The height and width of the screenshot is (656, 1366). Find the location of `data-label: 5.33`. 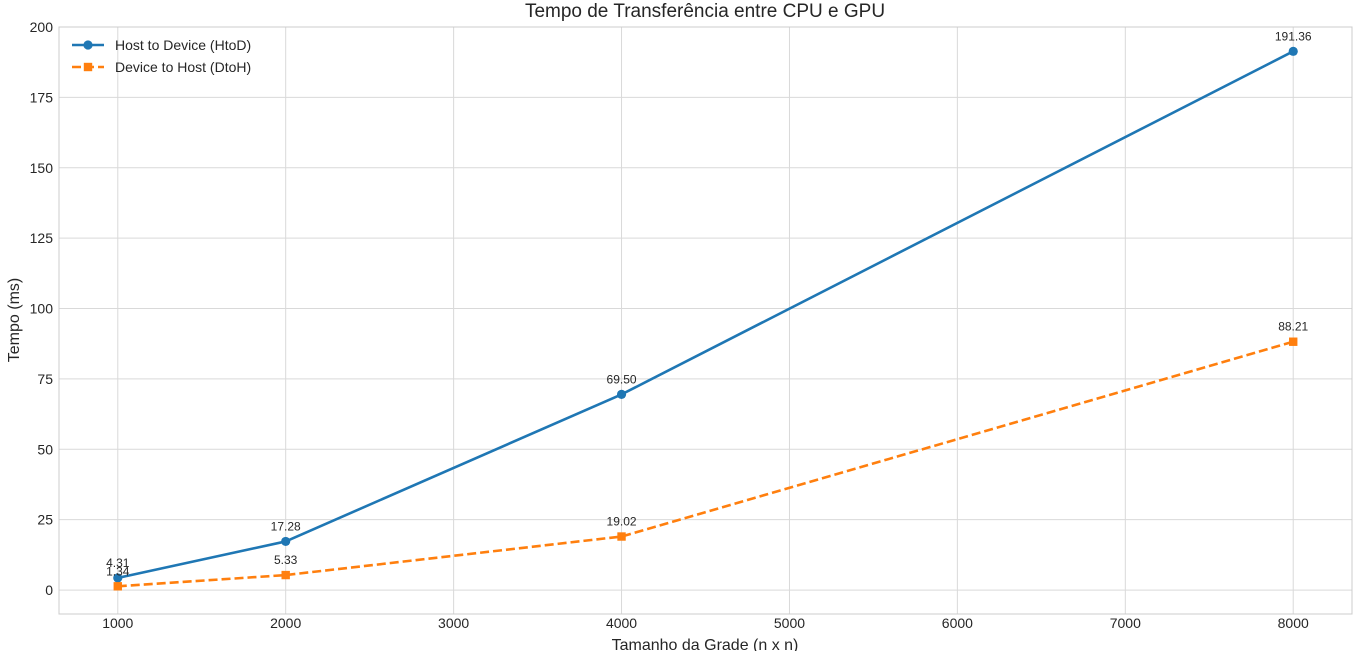

data-label: 5.33 is located at coordinates (286, 560).